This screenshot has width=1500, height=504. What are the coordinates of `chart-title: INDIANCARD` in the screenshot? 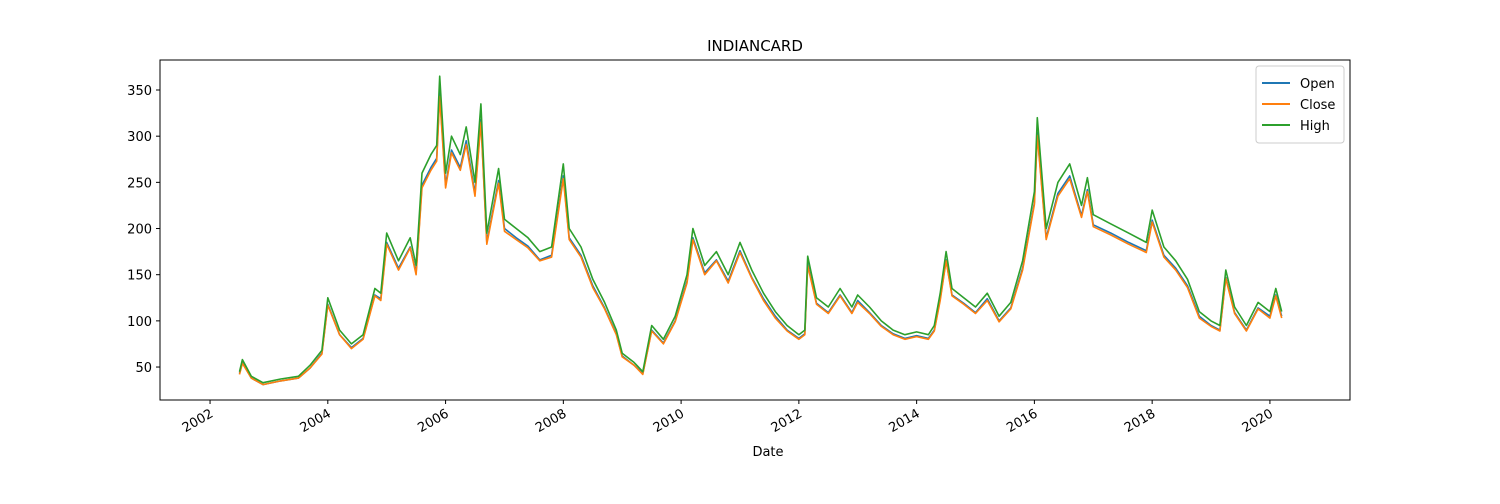 It's located at (755, 46).